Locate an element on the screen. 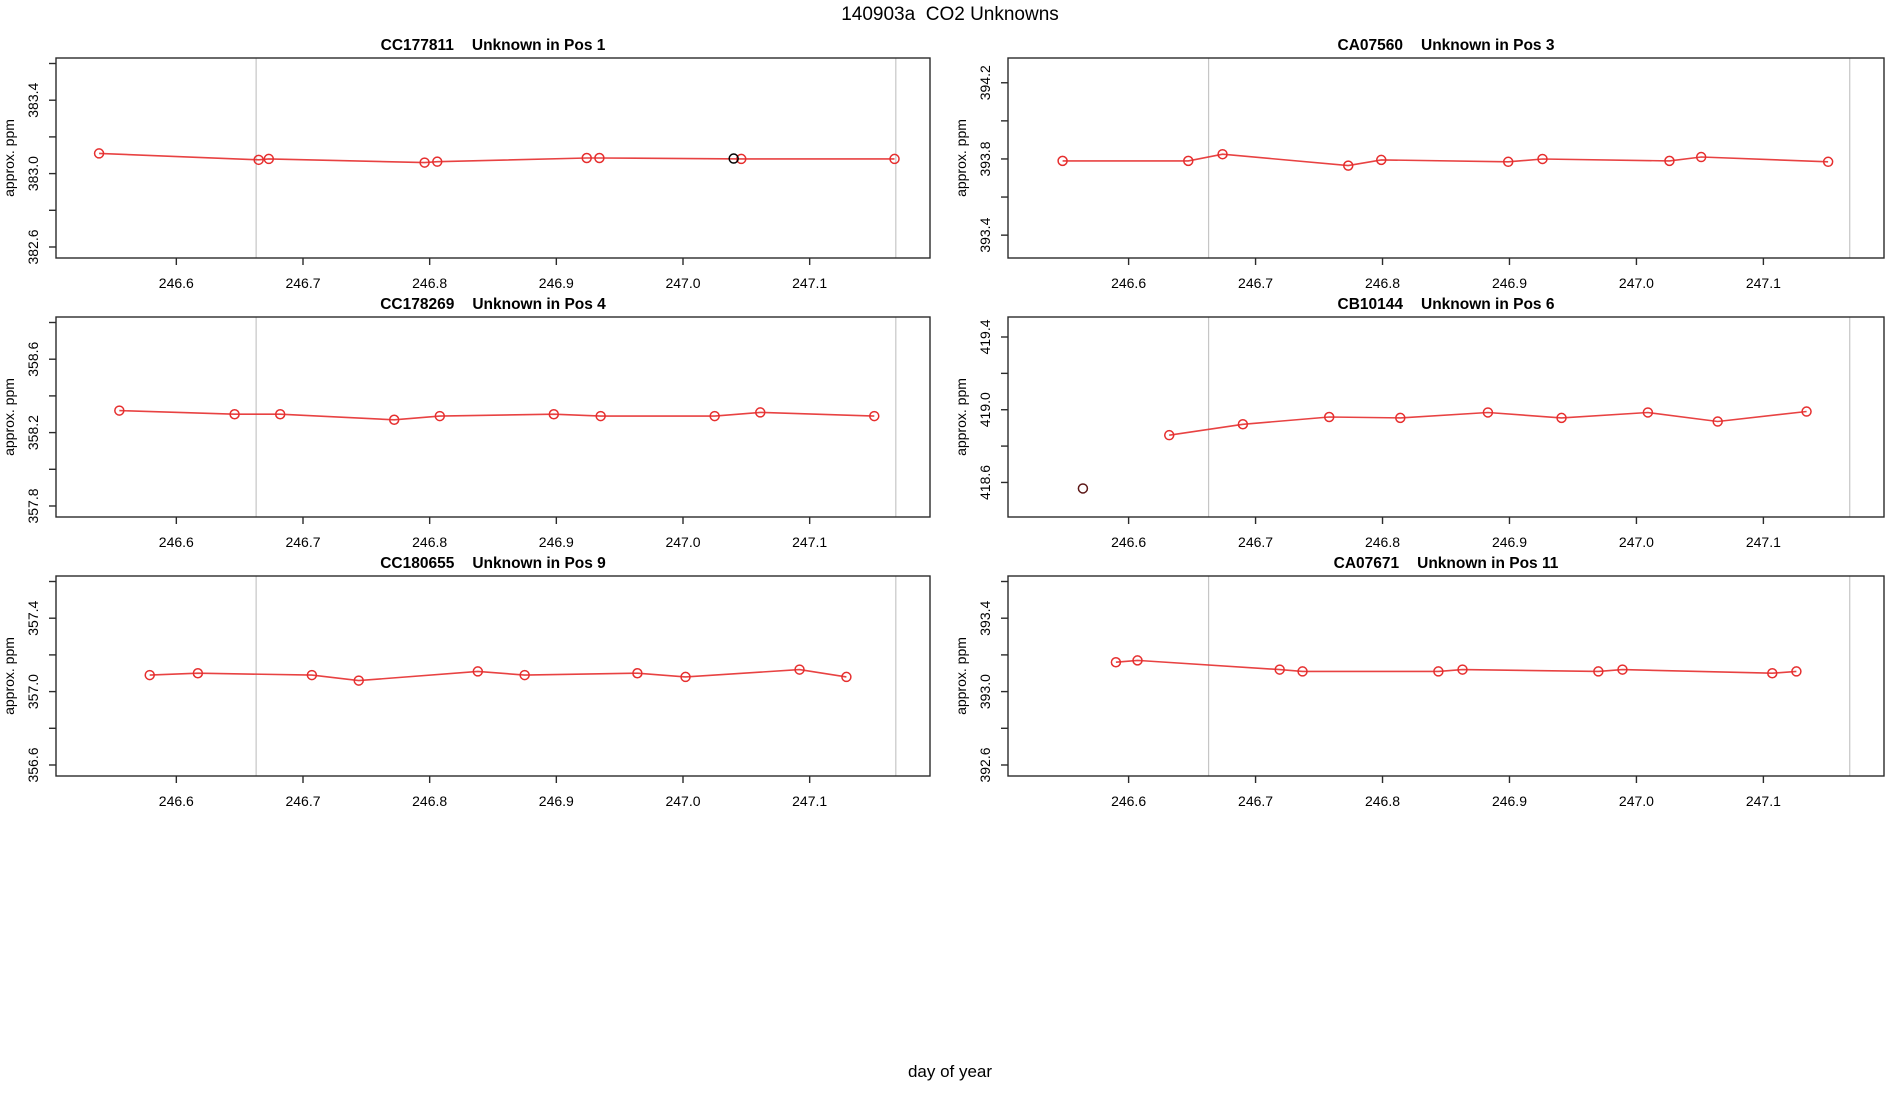  y-tick-label: 393.8 is located at coordinates (985, 158).